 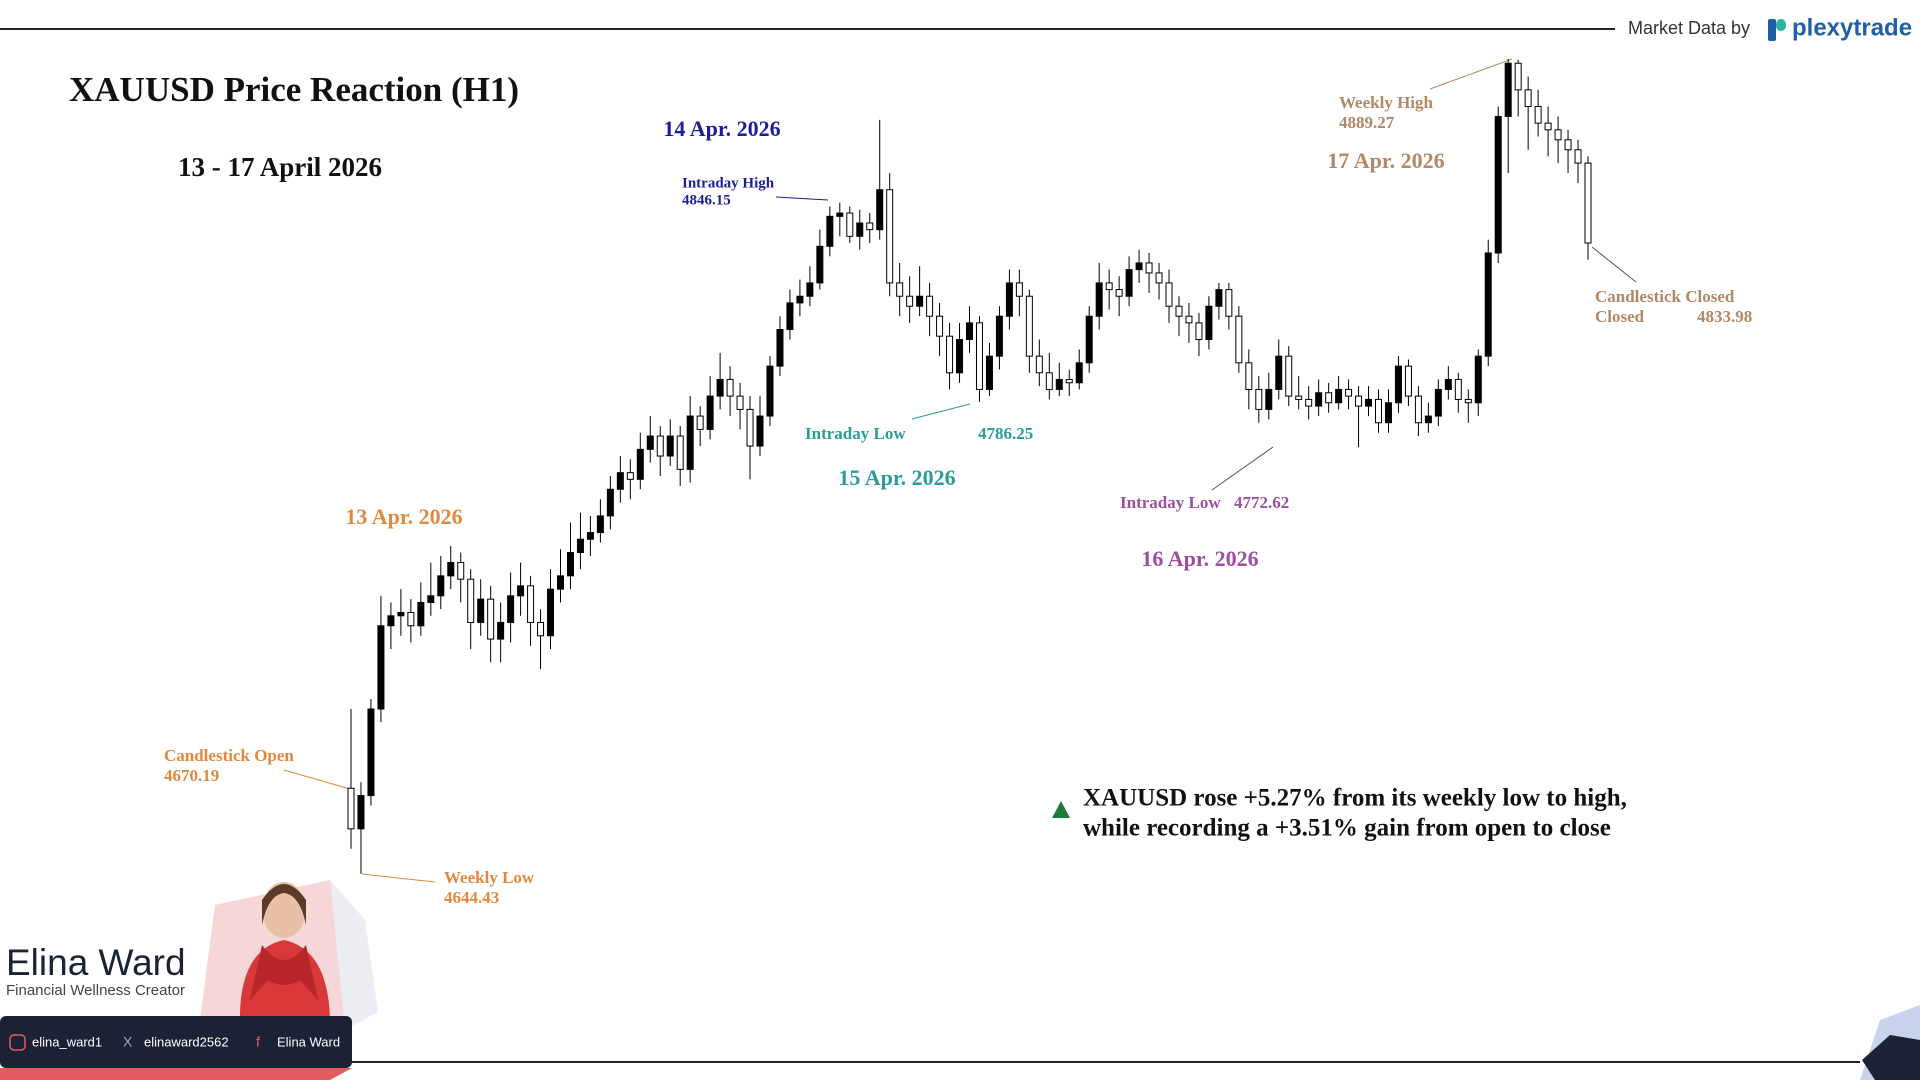 What do you see at coordinates (403, 516) in the screenshot?
I see `day-label: 13 Apr. 2026` at bounding box center [403, 516].